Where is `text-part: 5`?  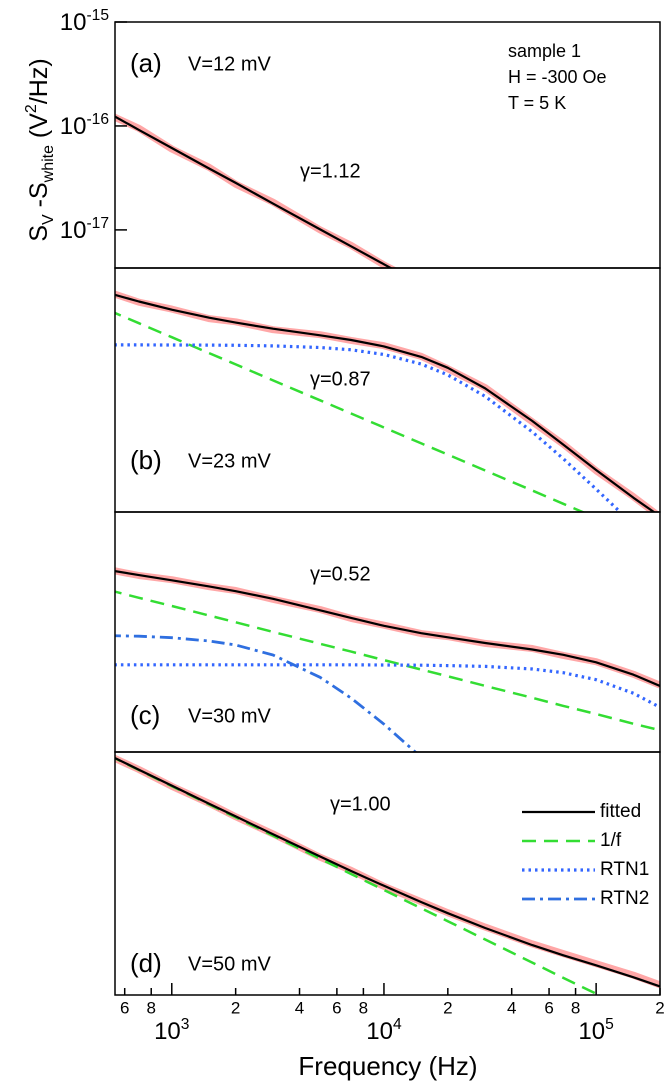 text-part: 5 is located at coordinates (609, 1024).